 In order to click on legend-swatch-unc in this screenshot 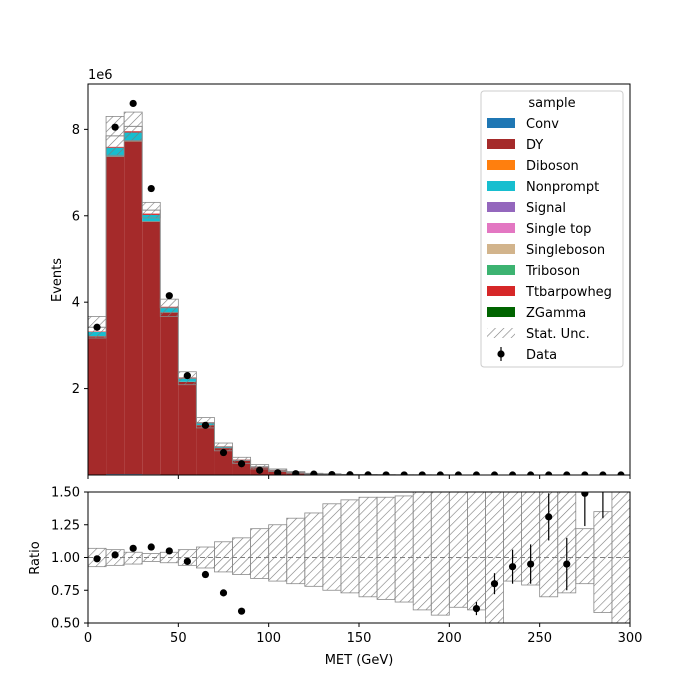, I will do `click(501, 333)`.